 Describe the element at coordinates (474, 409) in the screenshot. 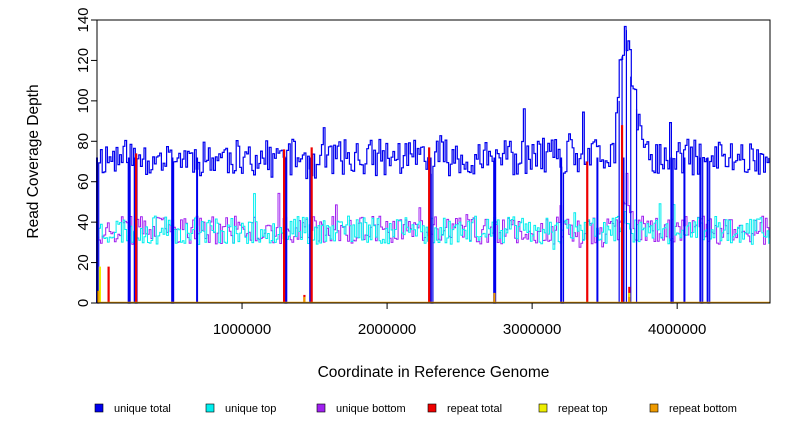

I see `legend-label: repeat total` at that location.